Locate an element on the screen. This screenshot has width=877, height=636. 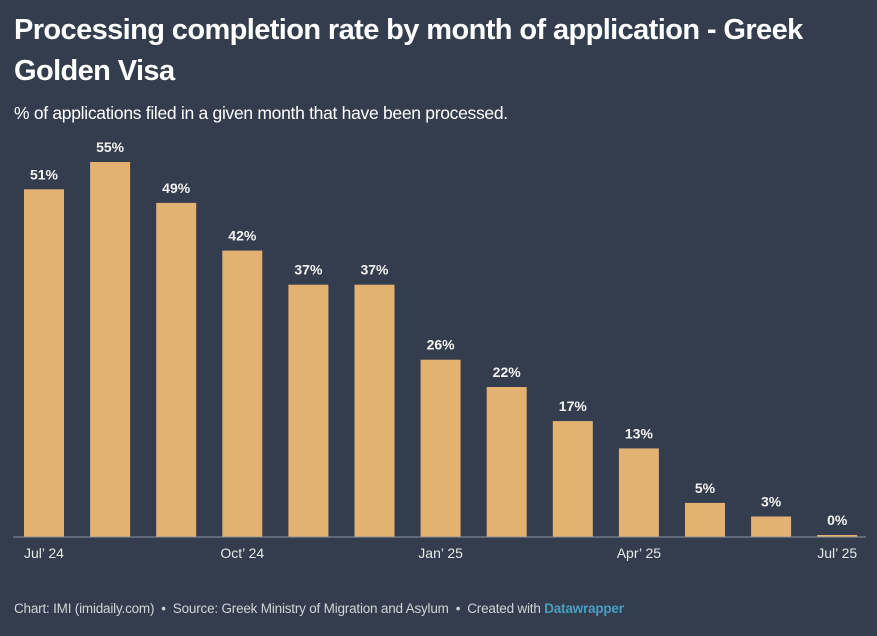
x-tick-label: Jul’ 25 is located at coordinates (837, 553).